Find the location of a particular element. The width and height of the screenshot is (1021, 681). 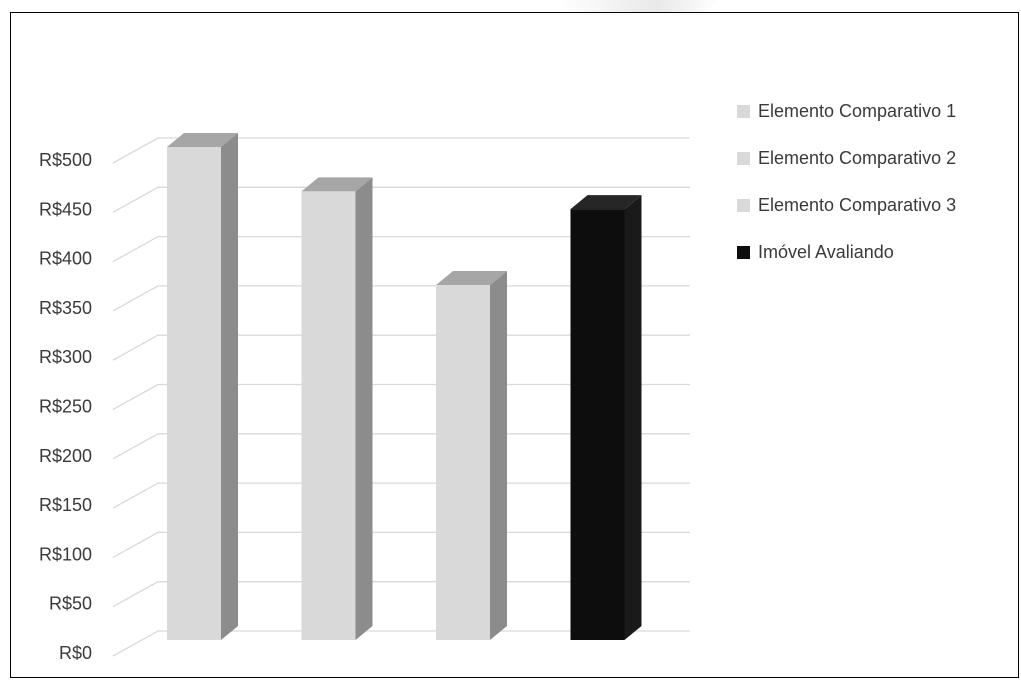

legend-label: Imóvel Avaliando is located at coordinates (826, 252).